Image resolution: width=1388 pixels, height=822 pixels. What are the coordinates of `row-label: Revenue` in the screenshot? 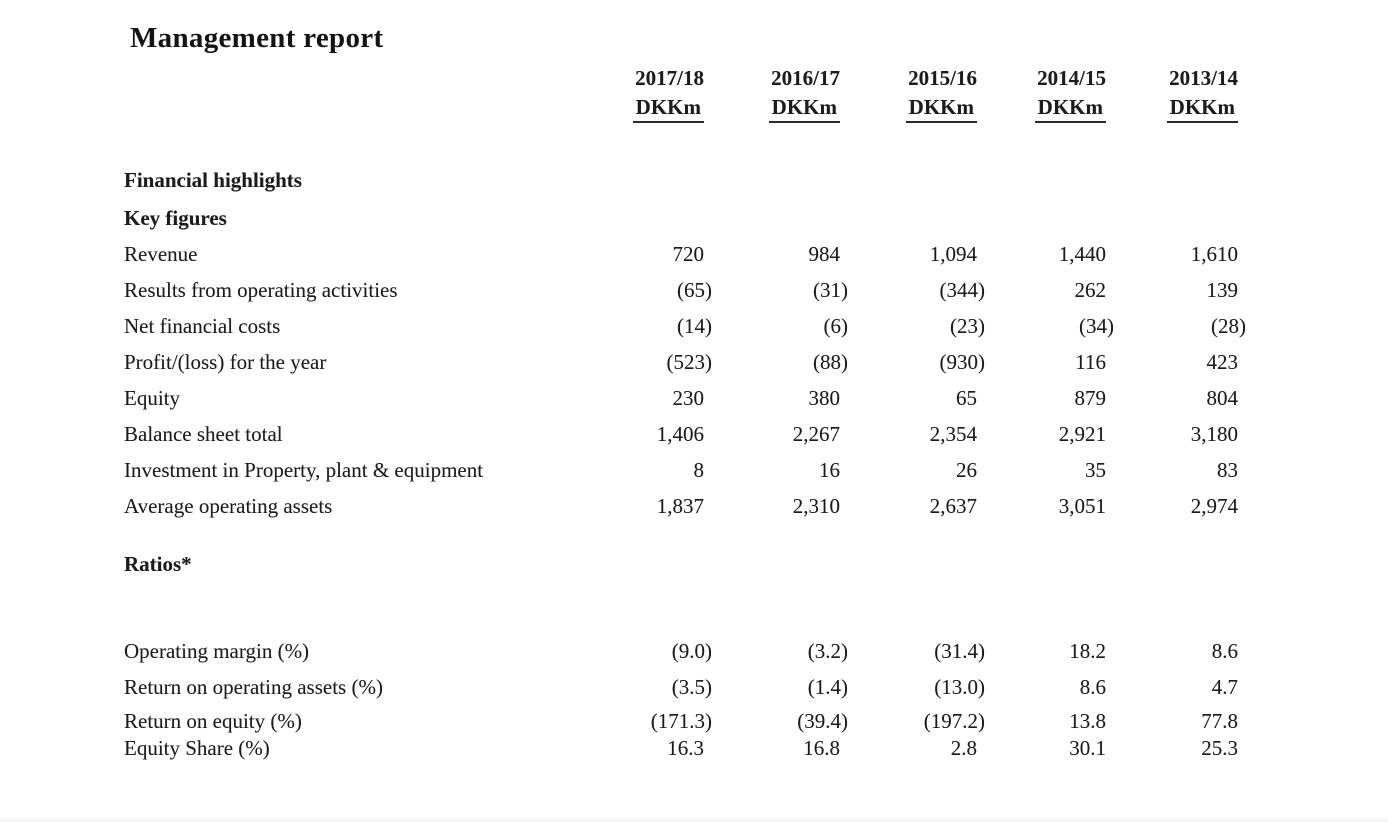 It's located at (161, 254).